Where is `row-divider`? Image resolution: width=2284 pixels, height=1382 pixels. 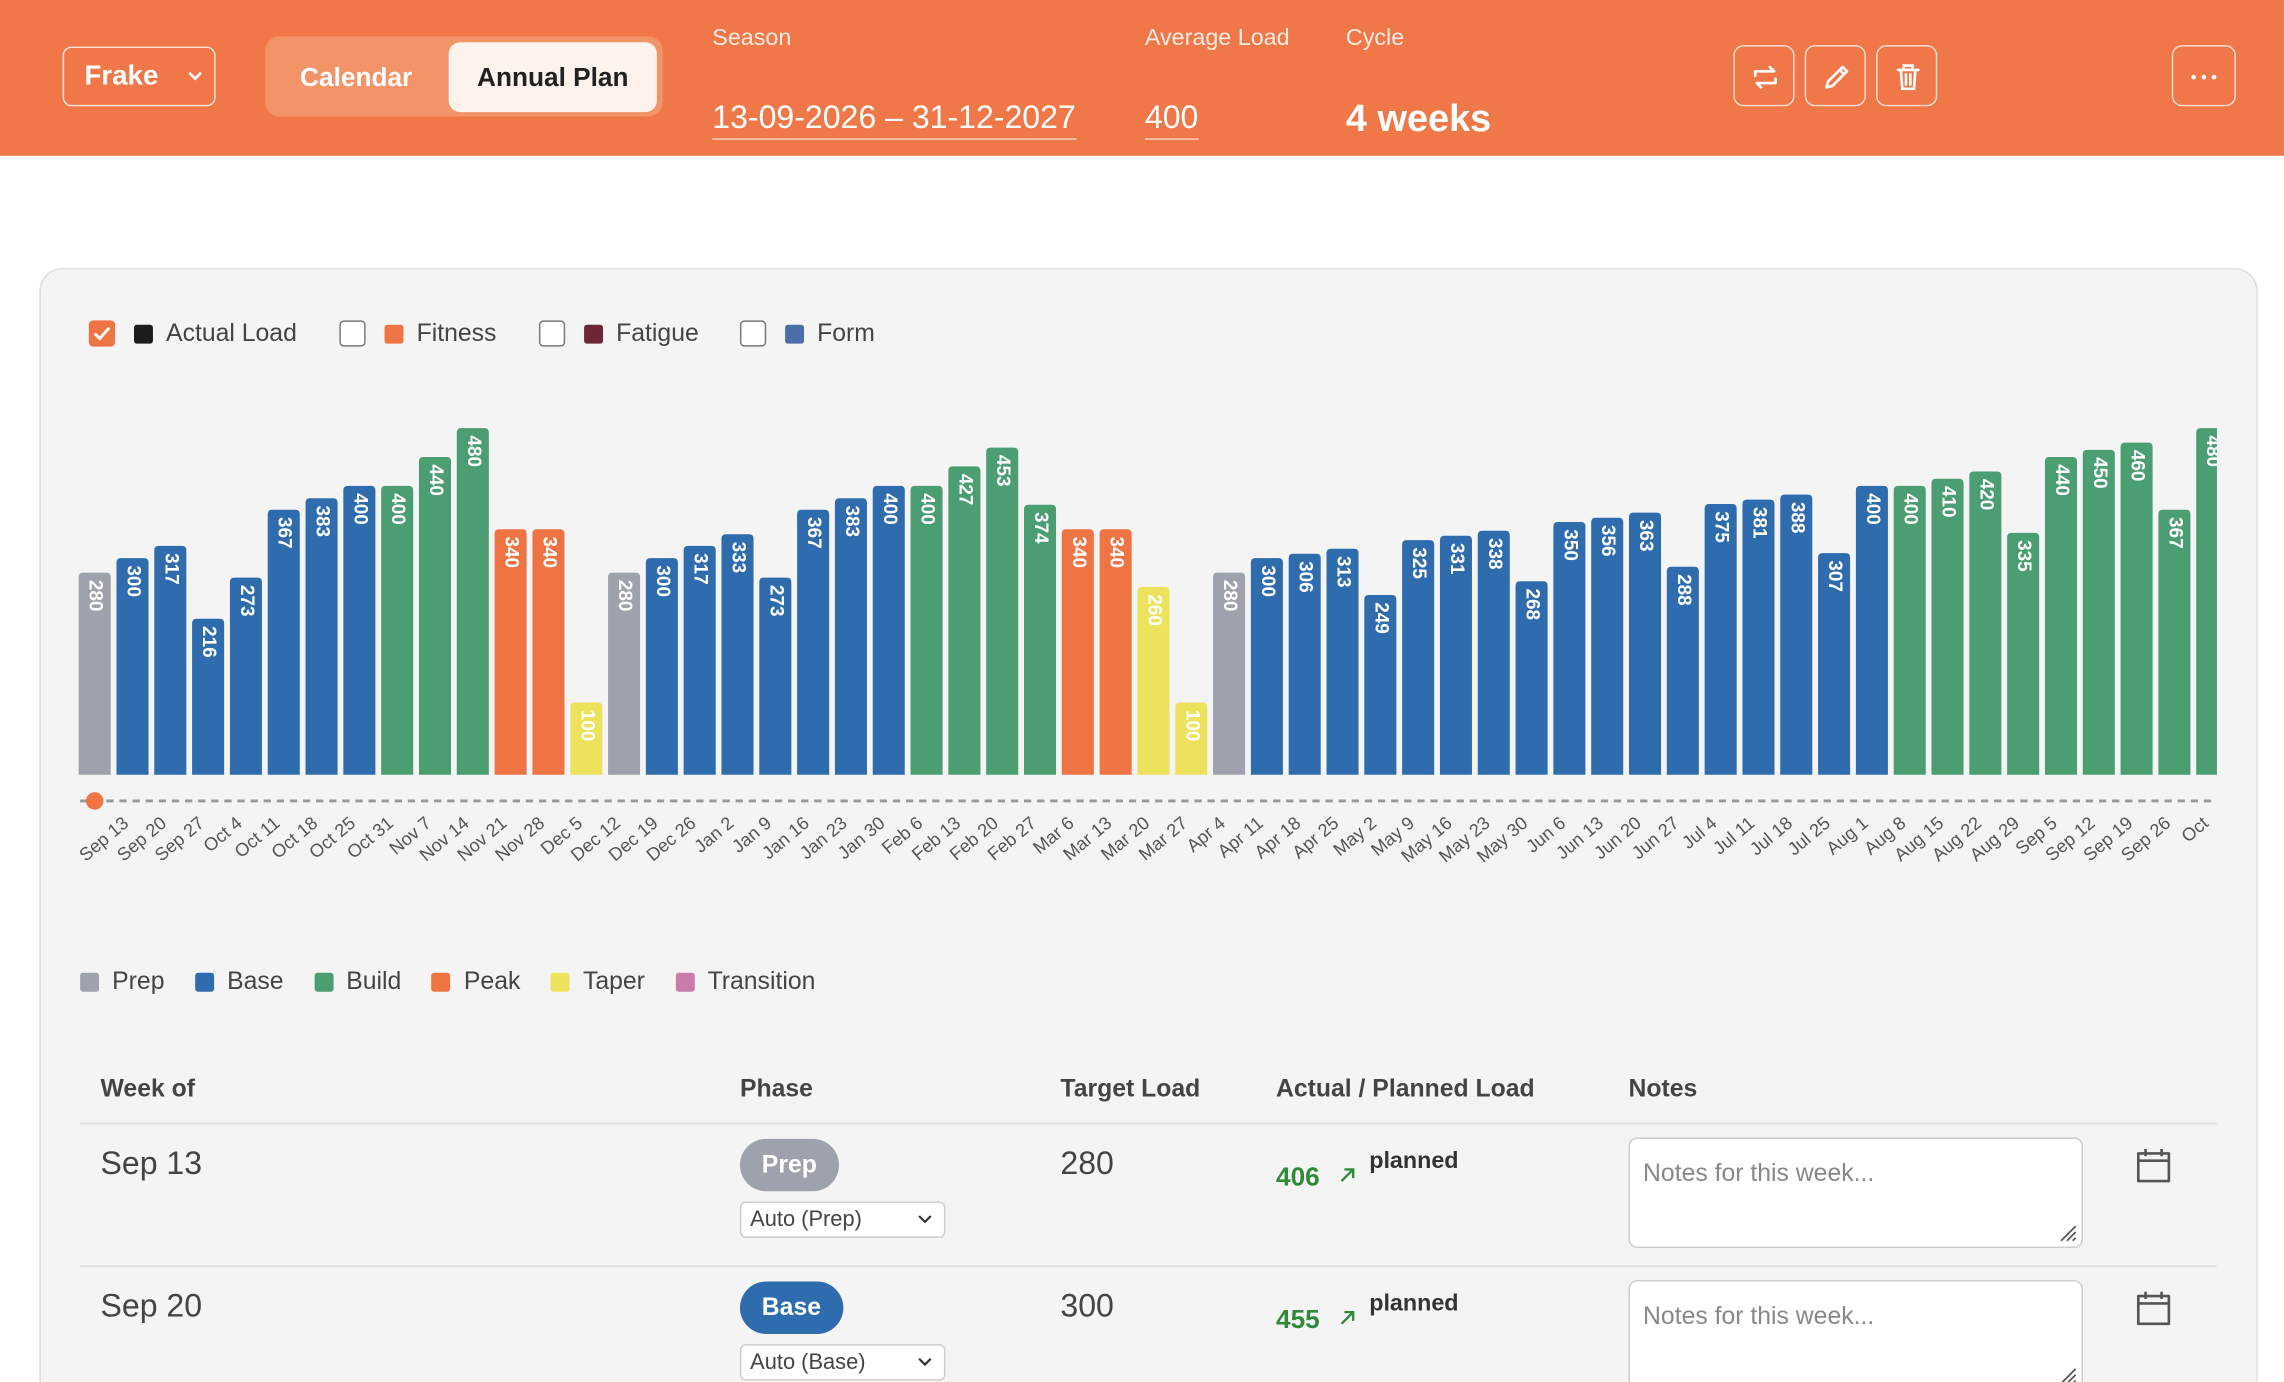
row-divider is located at coordinates (1148, 1266).